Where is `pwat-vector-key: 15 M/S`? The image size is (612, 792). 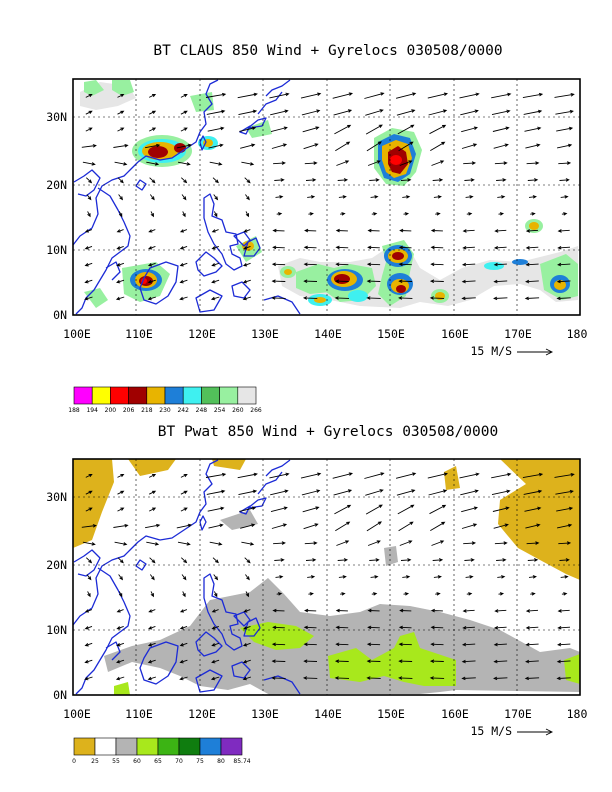
pwat-vector-key: 15 M/S is located at coordinates (512, 731).